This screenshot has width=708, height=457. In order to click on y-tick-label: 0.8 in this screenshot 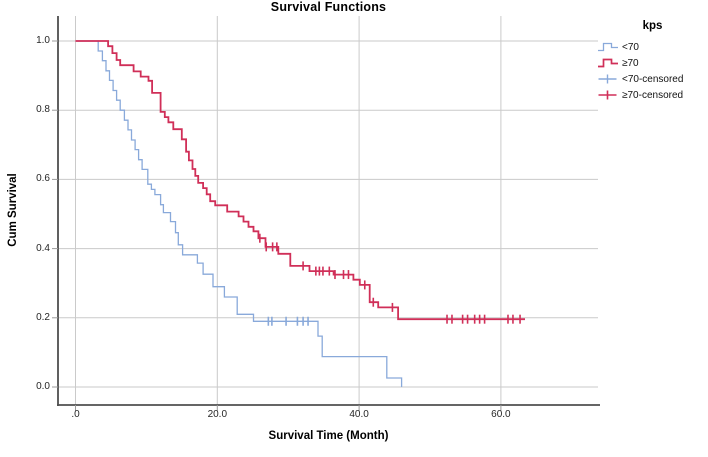, I will do `click(43, 110)`.